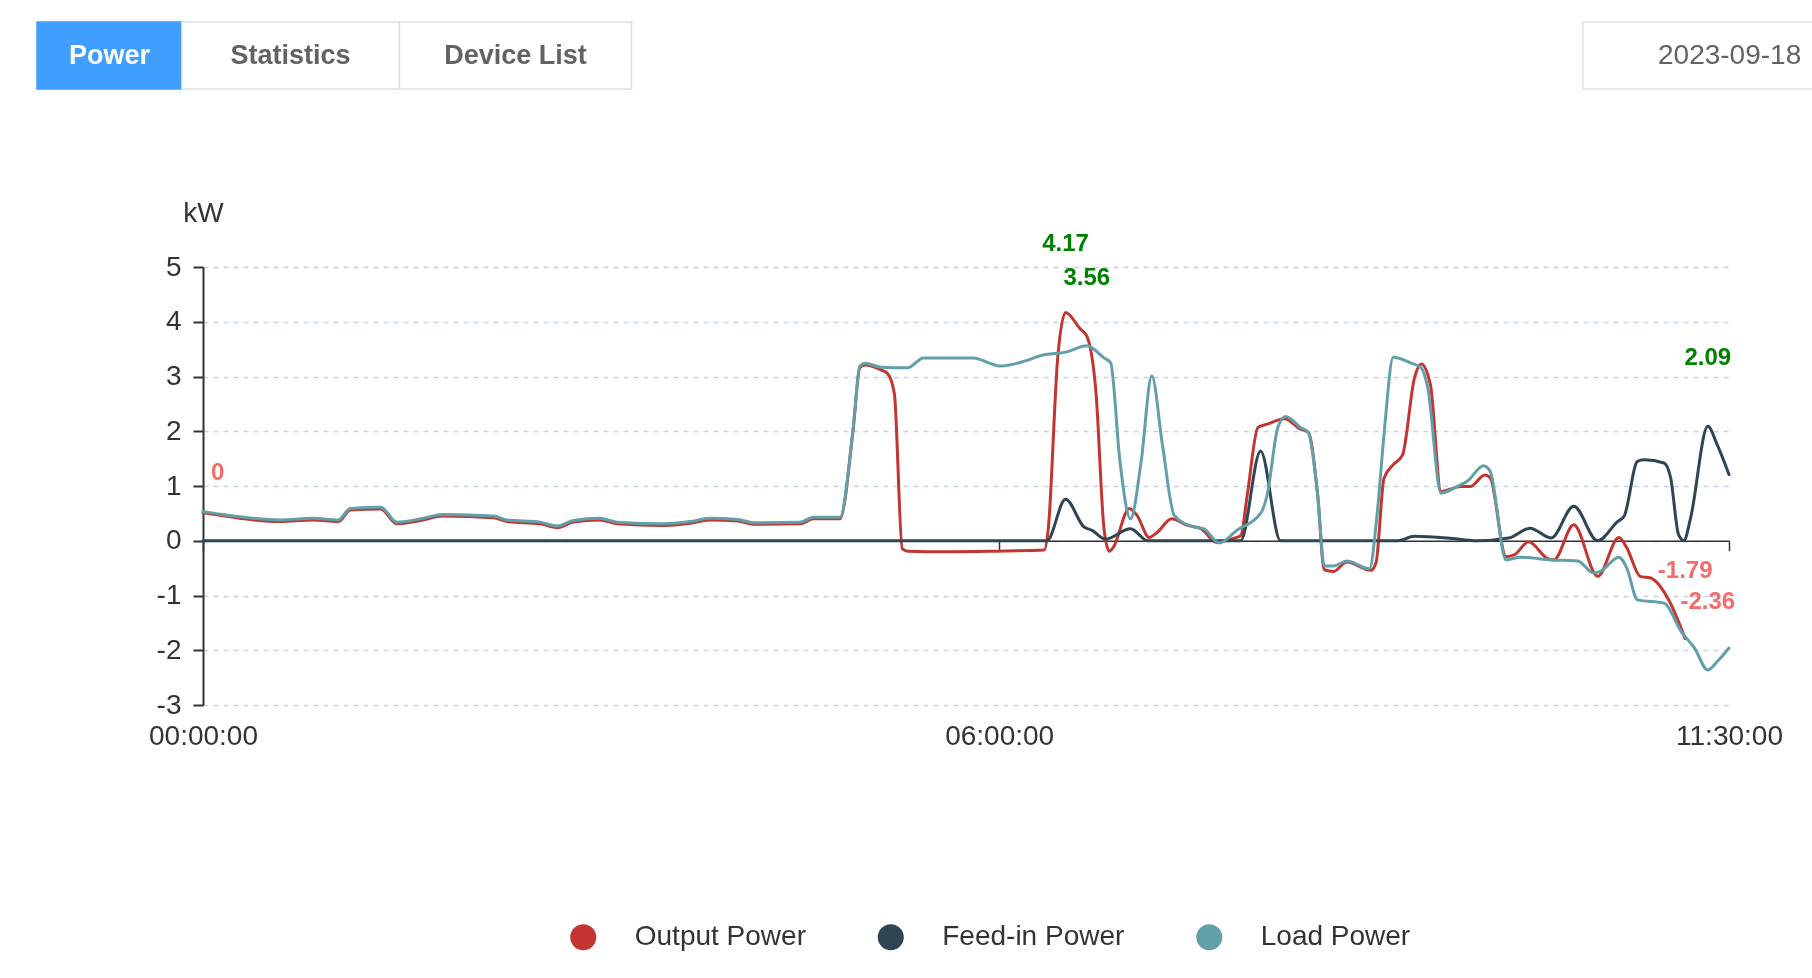  I want to click on annotation: -1.79, so click(1685, 569).